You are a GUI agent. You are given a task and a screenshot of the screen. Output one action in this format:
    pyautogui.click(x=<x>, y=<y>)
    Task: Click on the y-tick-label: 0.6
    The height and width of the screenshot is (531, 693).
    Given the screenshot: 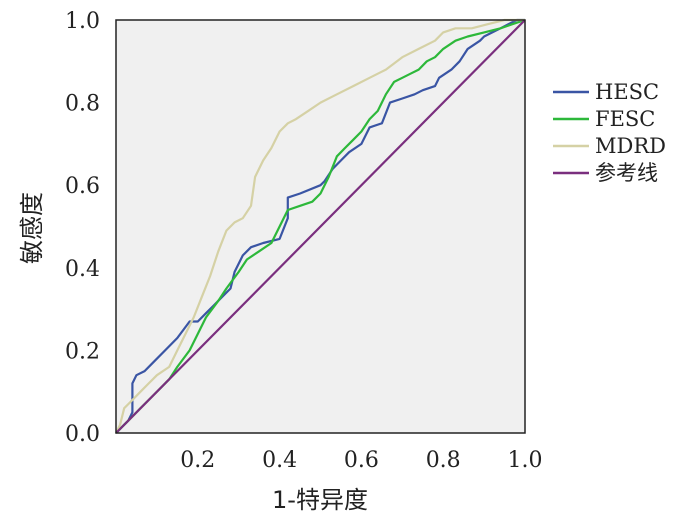 What is the action you would take?
    pyautogui.click(x=82, y=186)
    